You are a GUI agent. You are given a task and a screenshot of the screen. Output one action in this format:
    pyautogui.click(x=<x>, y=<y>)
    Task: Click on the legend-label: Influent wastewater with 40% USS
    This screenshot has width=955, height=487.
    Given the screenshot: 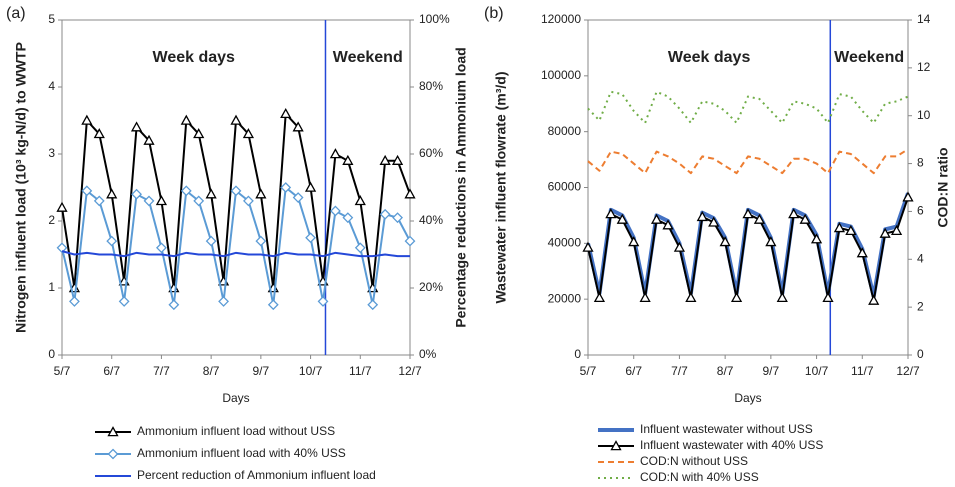 What is the action you would take?
    pyautogui.click(x=731, y=445)
    